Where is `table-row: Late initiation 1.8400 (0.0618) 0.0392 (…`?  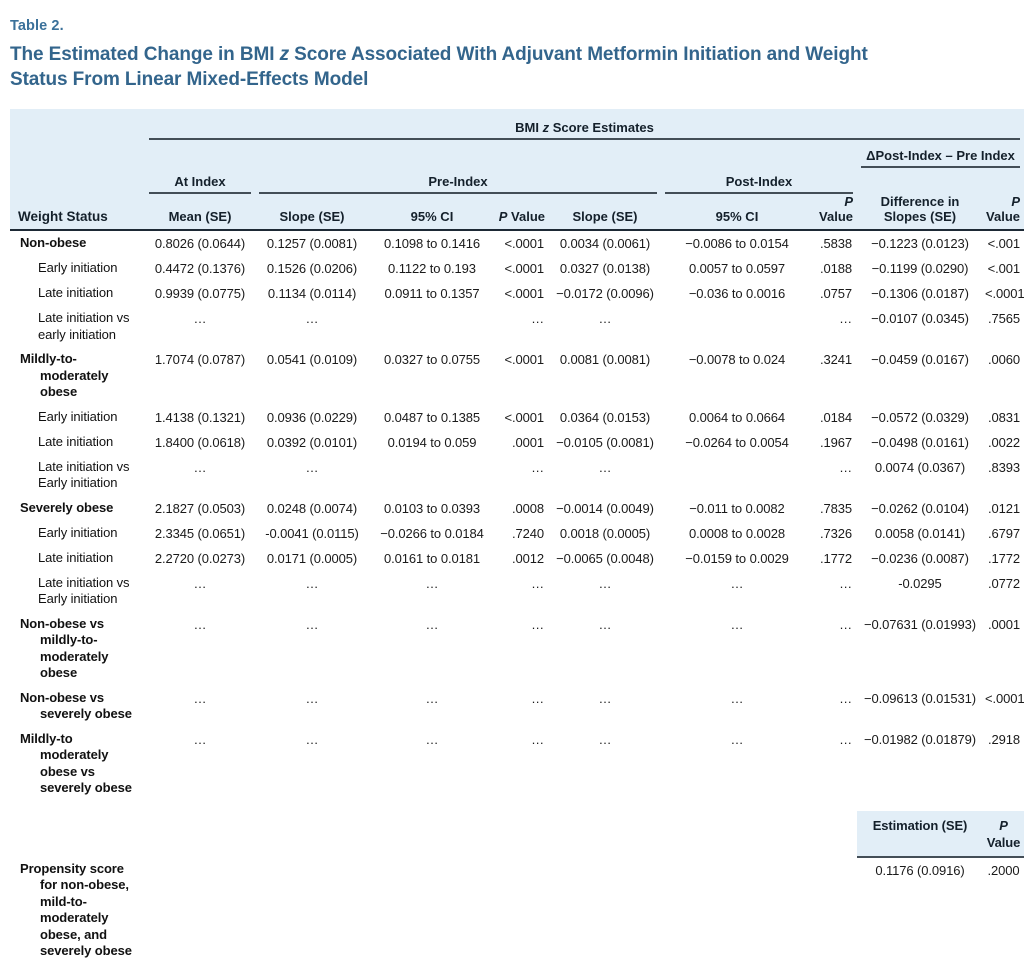
table-row: Late initiation 1.8400 (0.0618) 0.0392 (… is located at coordinates (517, 442).